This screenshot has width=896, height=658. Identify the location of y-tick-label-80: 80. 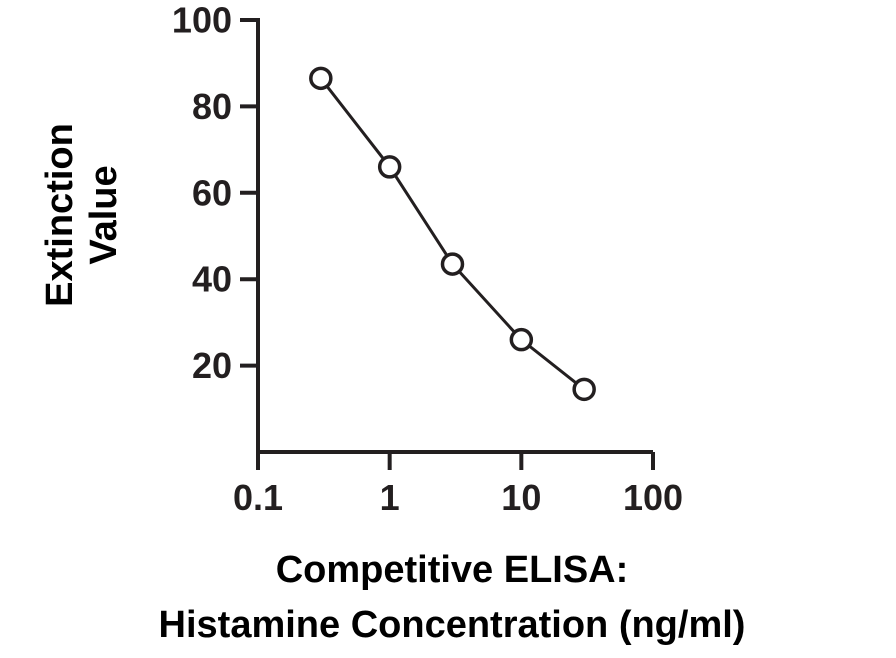
(212, 106).